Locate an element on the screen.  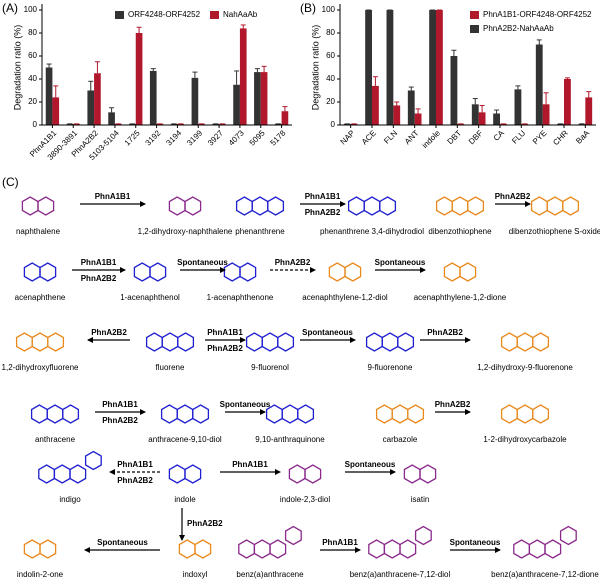
panel-label: (A) is located at coordinates (10, 8).